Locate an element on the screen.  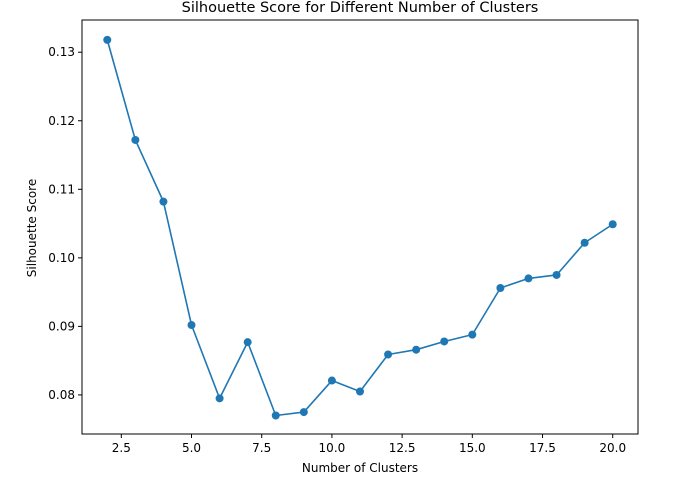
x-axis-label: Number of Clusters is located at coordinates (360, 468).